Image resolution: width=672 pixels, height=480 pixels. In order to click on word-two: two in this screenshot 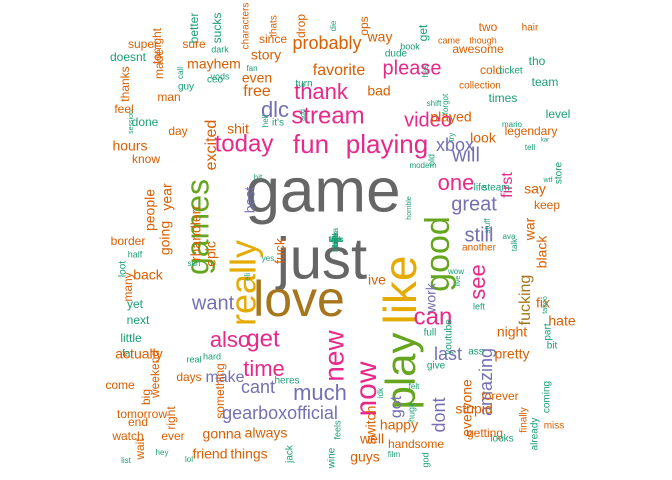, I will do `click(488, 27)`.